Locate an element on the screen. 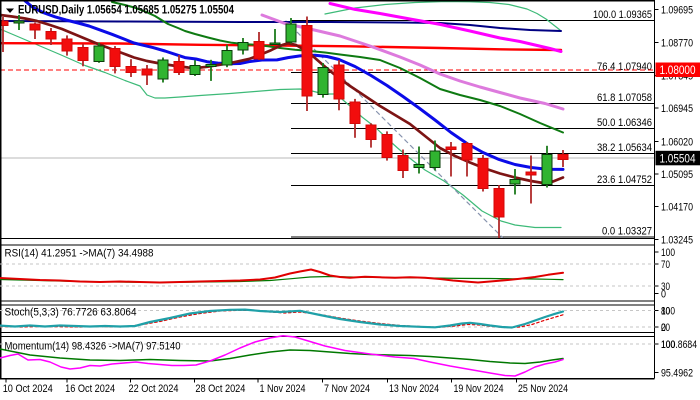  svg-text: 13 Nov 2024 is located at coordinates (414, 389).